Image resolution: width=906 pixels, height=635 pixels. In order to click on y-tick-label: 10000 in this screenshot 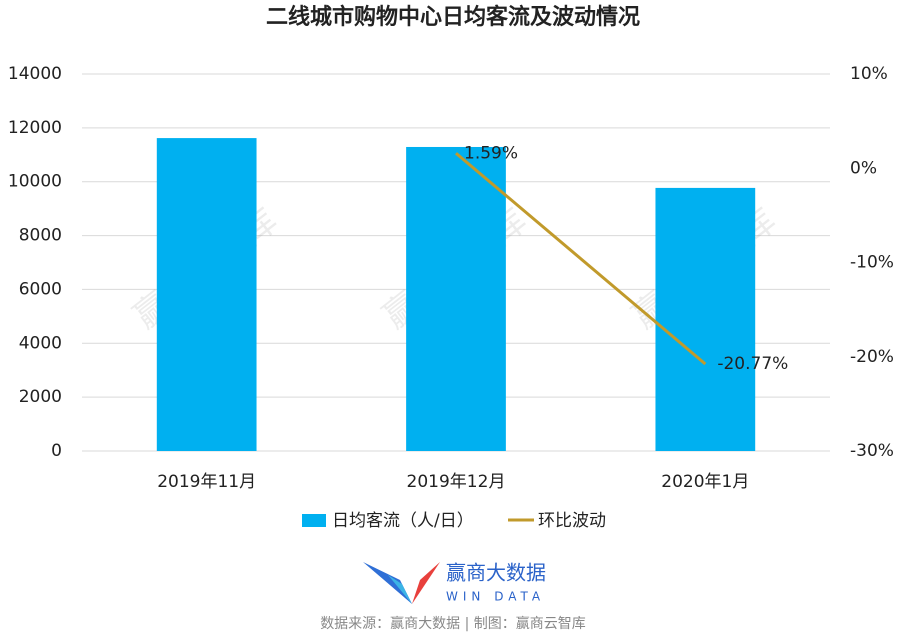, I will do `click(35, 182)`.